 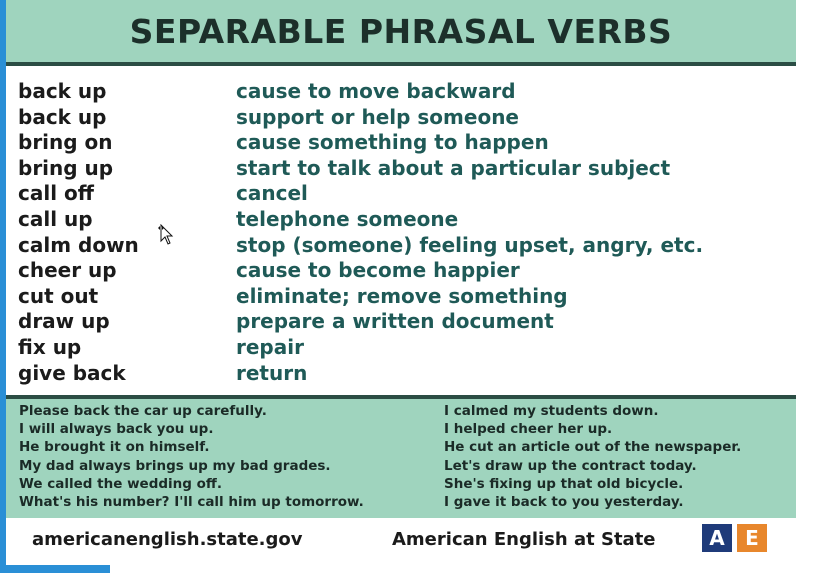 What do you see at coordinates (395, 321) in the screenshot?
I see `verb-meaning: prepare a written document` at bounding box center [395, 321].